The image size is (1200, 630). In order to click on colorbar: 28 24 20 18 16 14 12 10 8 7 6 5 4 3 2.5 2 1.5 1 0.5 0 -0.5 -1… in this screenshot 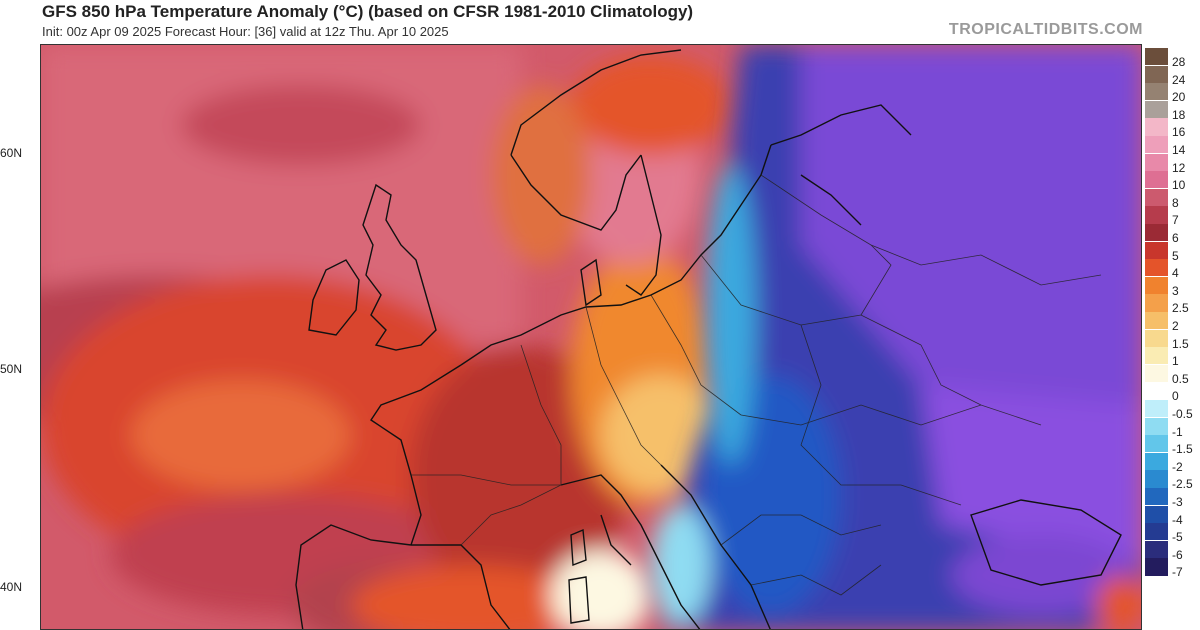, I will do `click(1171, 337)`.